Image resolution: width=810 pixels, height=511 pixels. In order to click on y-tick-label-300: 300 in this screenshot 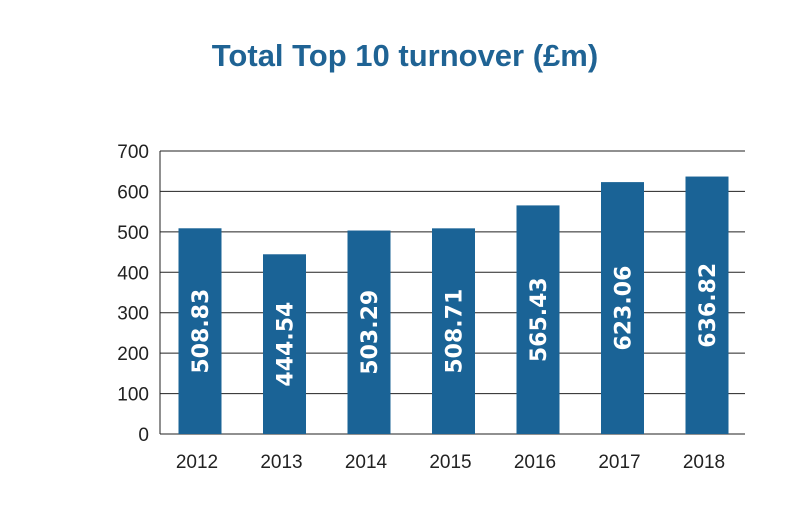, I will do `click(133, 314)`.